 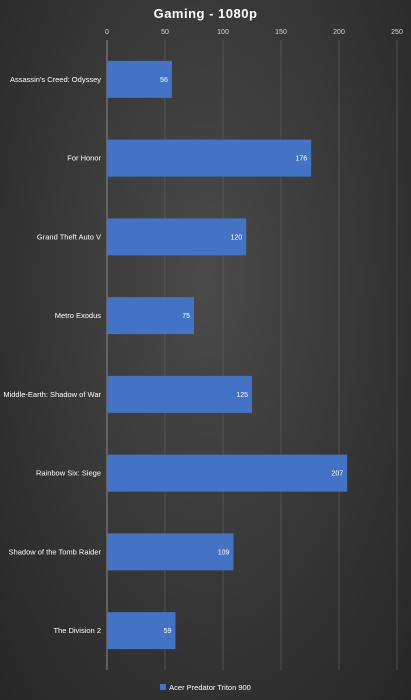 What do you see at coordinates (78, 315) in the screenshot?
I see `category-label: Metro Exodus` at bounding box center [78, 315].